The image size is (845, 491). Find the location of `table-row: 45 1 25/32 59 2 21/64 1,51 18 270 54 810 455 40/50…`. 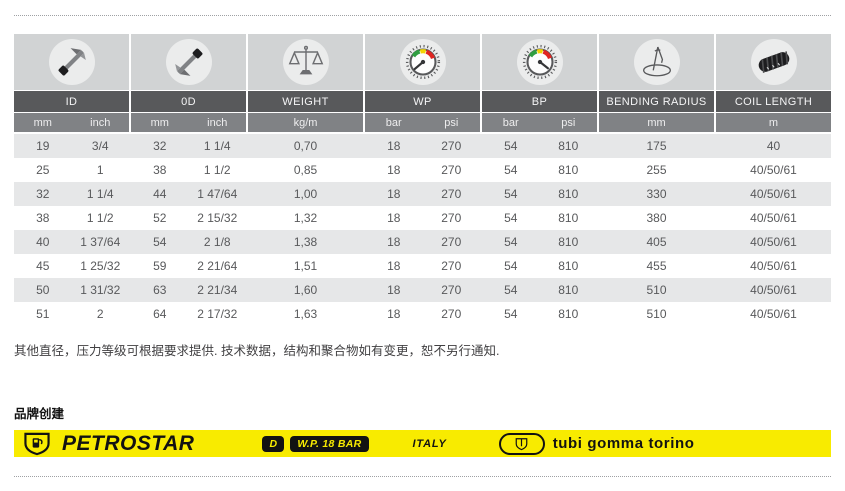

table-row: 45 1 25/32 59 2 21/64 1,51 18 270 54 810 455 40/50… is located at coordinates (422, 266).